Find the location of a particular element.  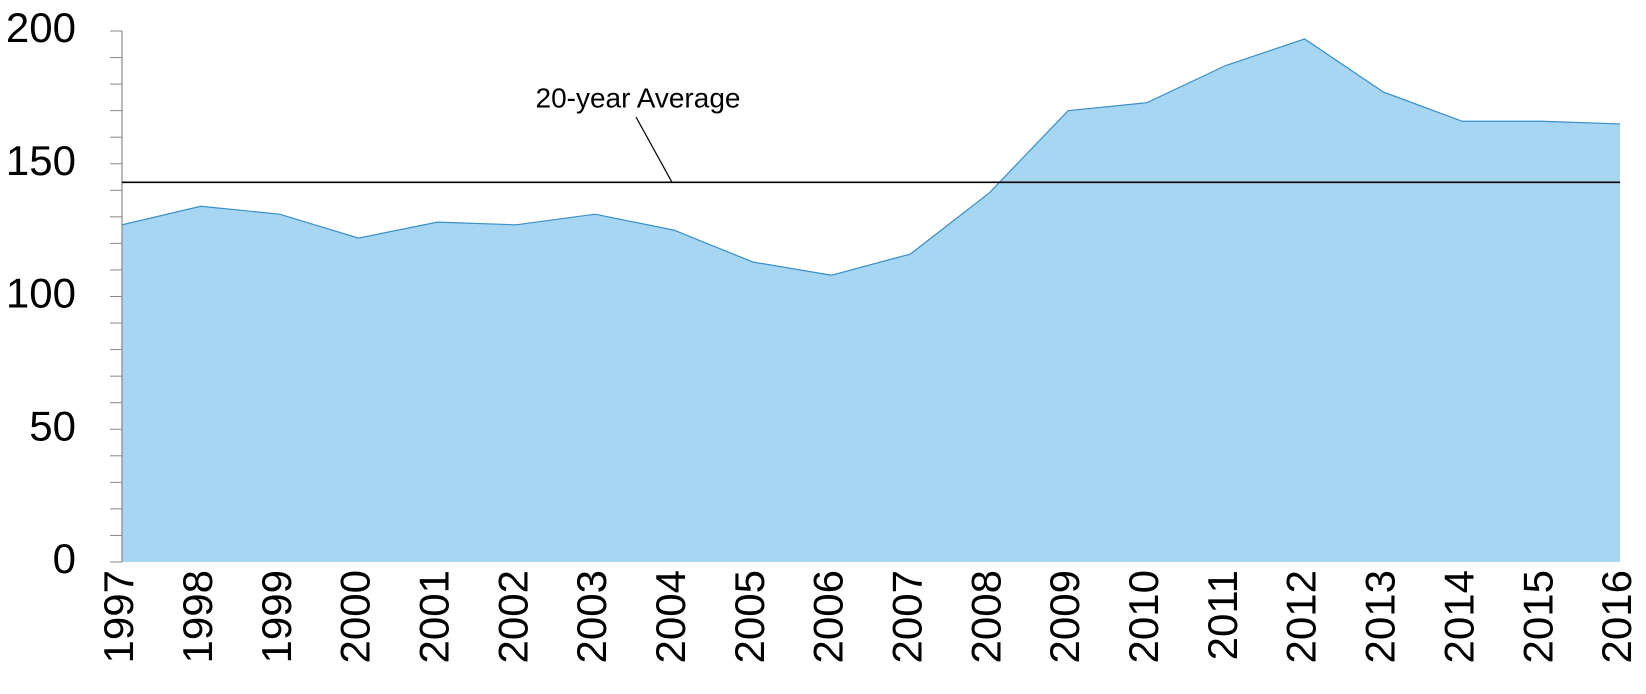

x-tick-label: 2000 is located at coordinates (355, 616).